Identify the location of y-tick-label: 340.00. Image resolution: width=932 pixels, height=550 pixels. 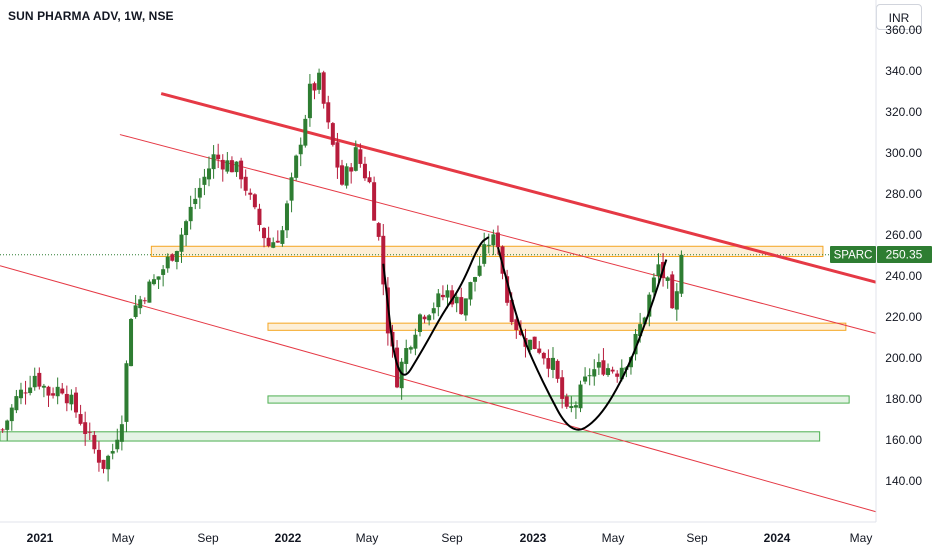
(903, 71).